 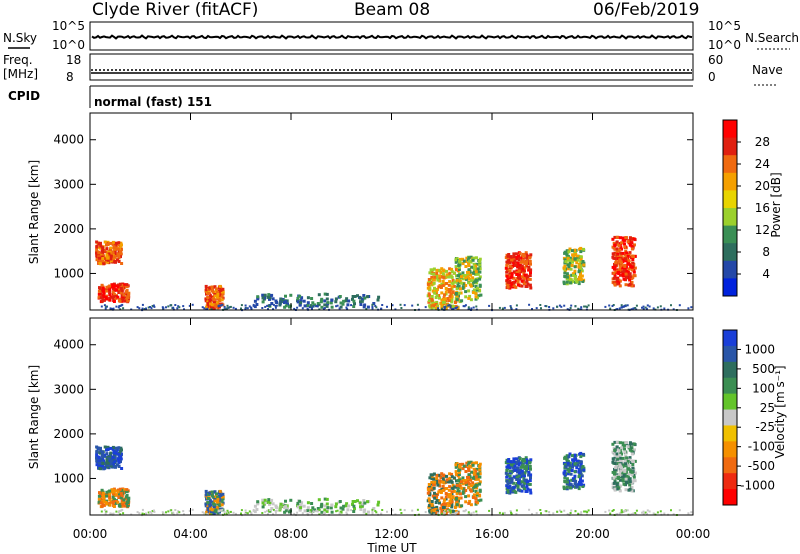 What do you see at coordinates (757, 486) in the screenshot?
I see `colorbar-tick-label: -1000` at bounding box center [757, 486].